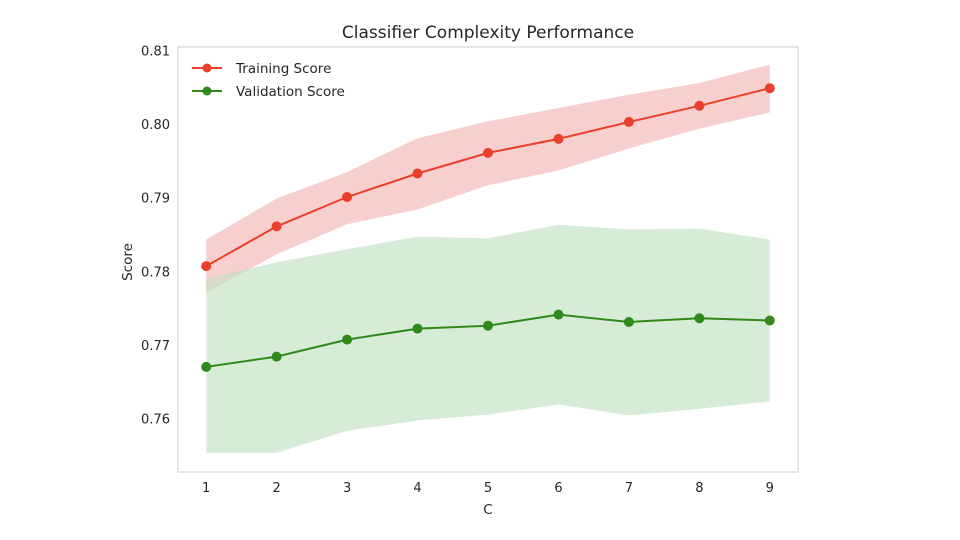 The height and width of the screenshot is (540, 960). Describe the element at coordinates (417, 488) in the screenshot. I see `x-tick-label: 4` at that location.